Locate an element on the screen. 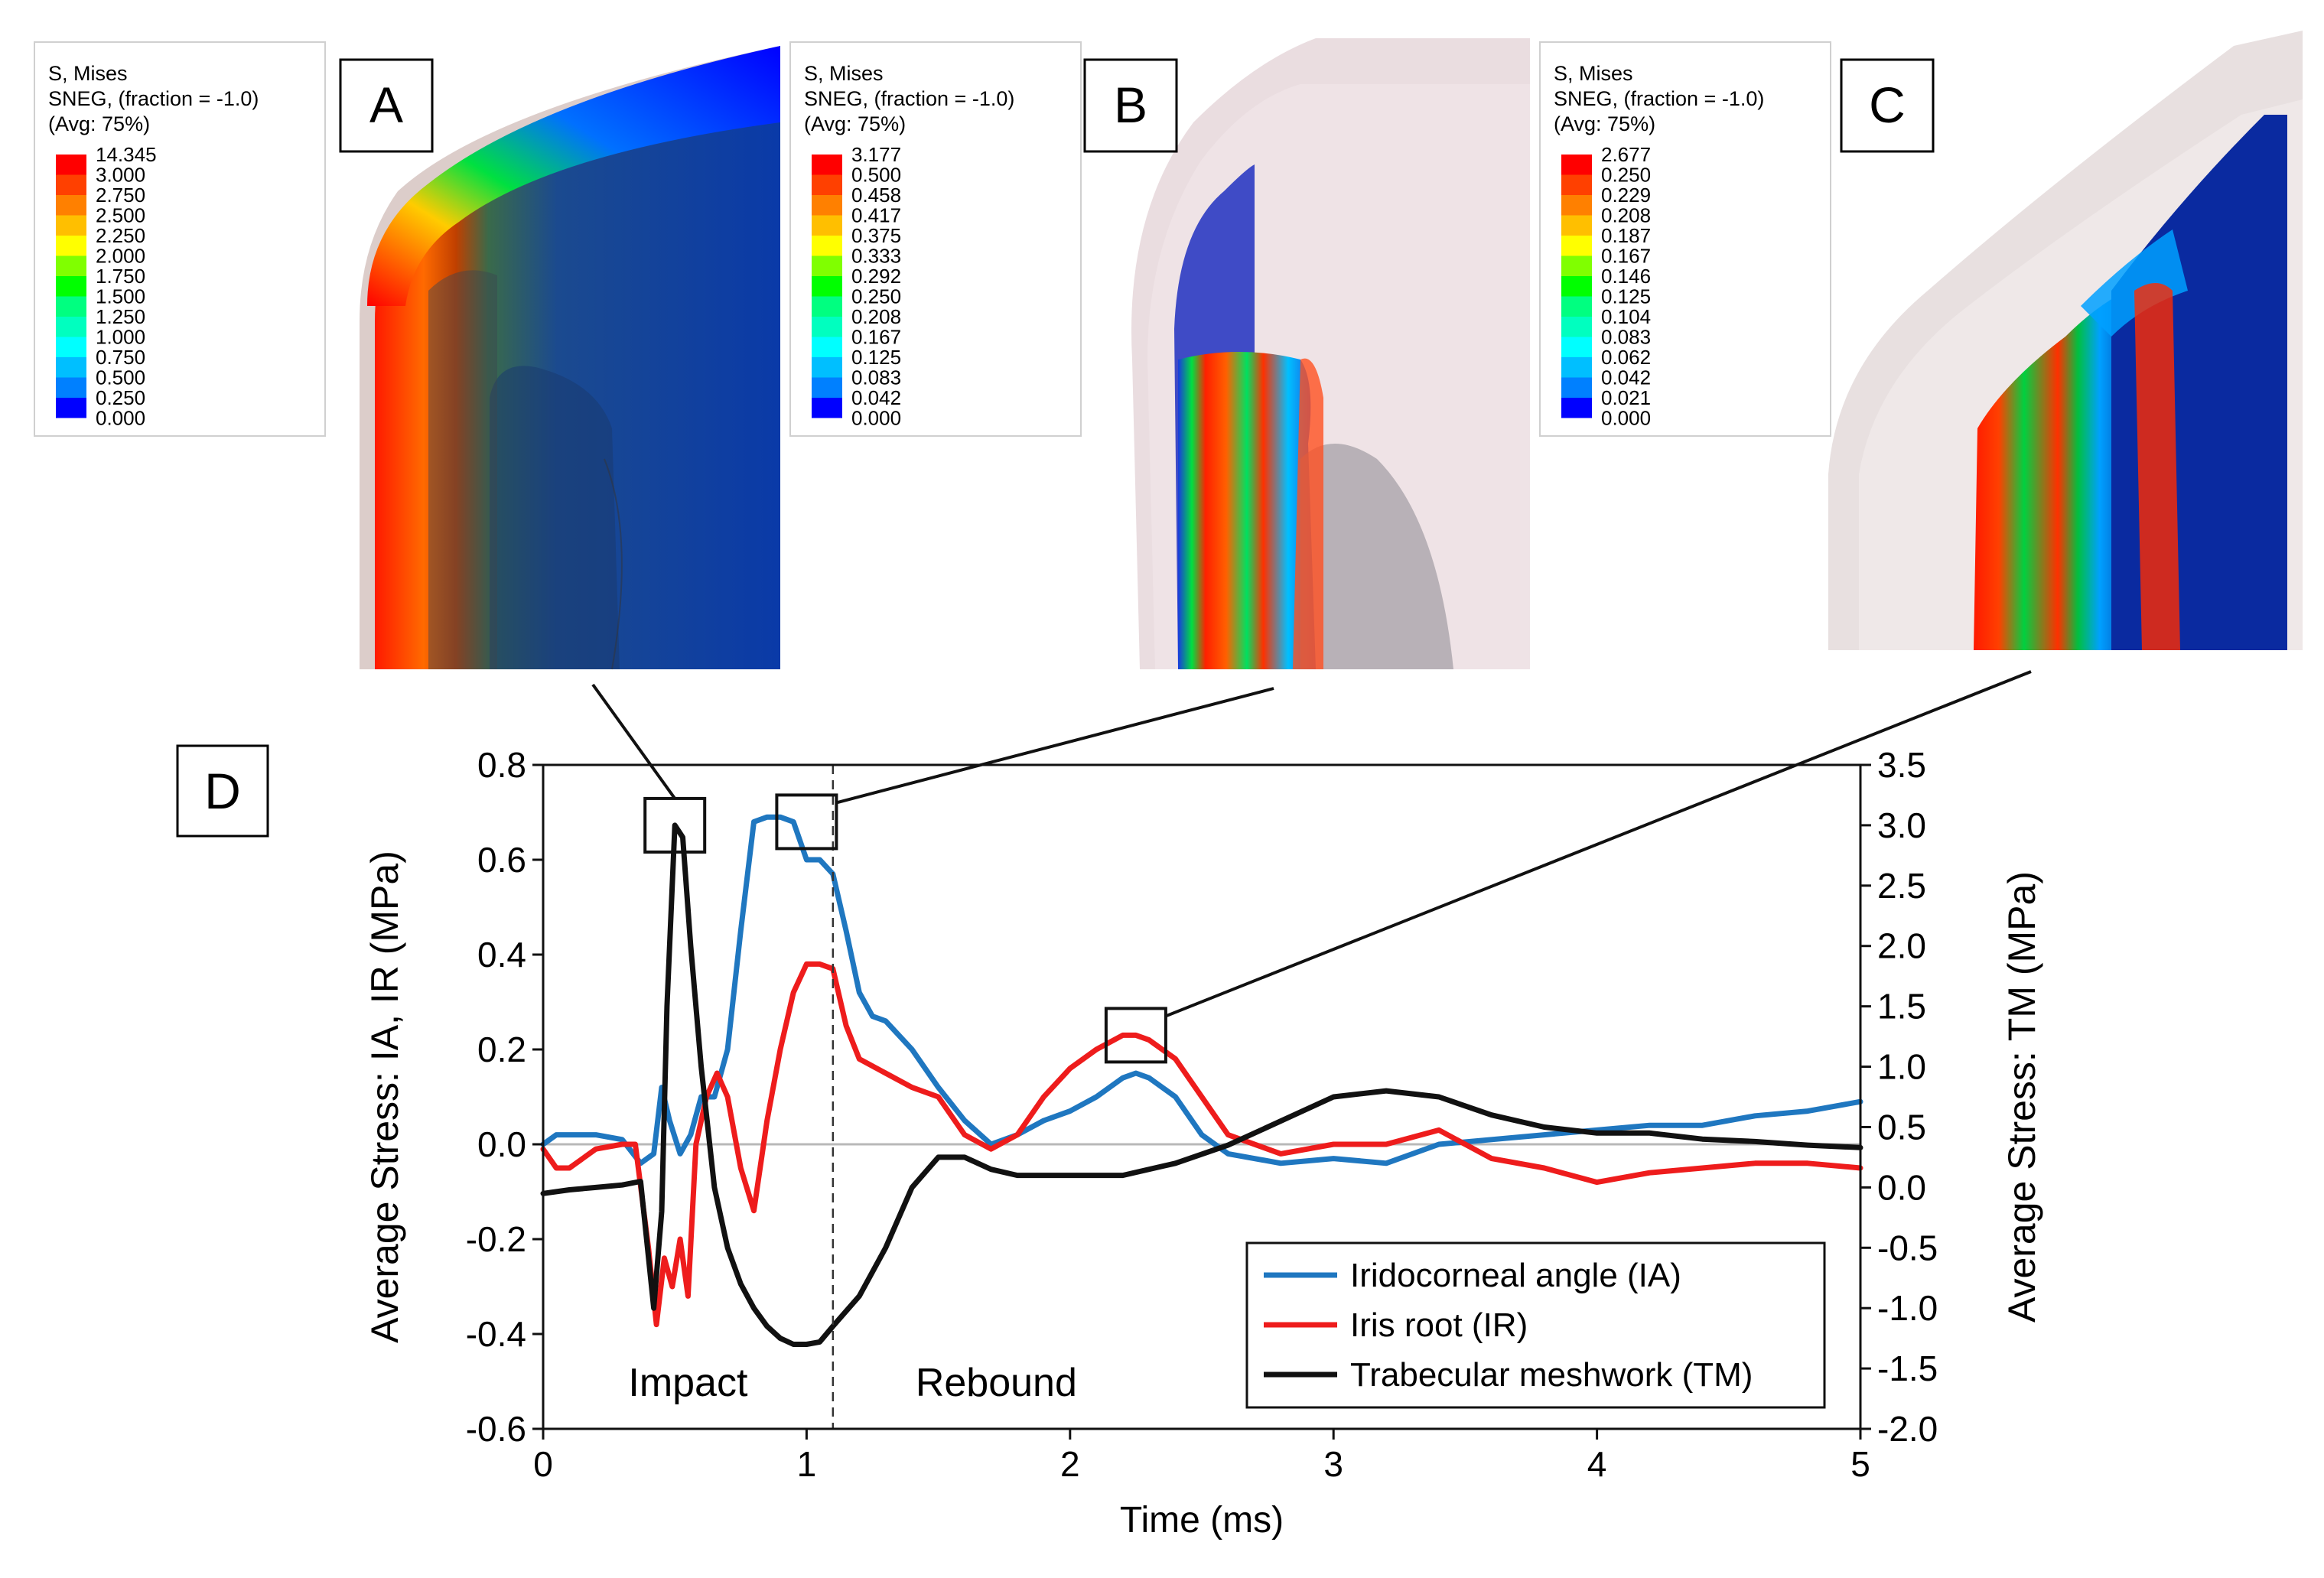  x-tick-label: 3 is located at coordinates (1333, 1464).